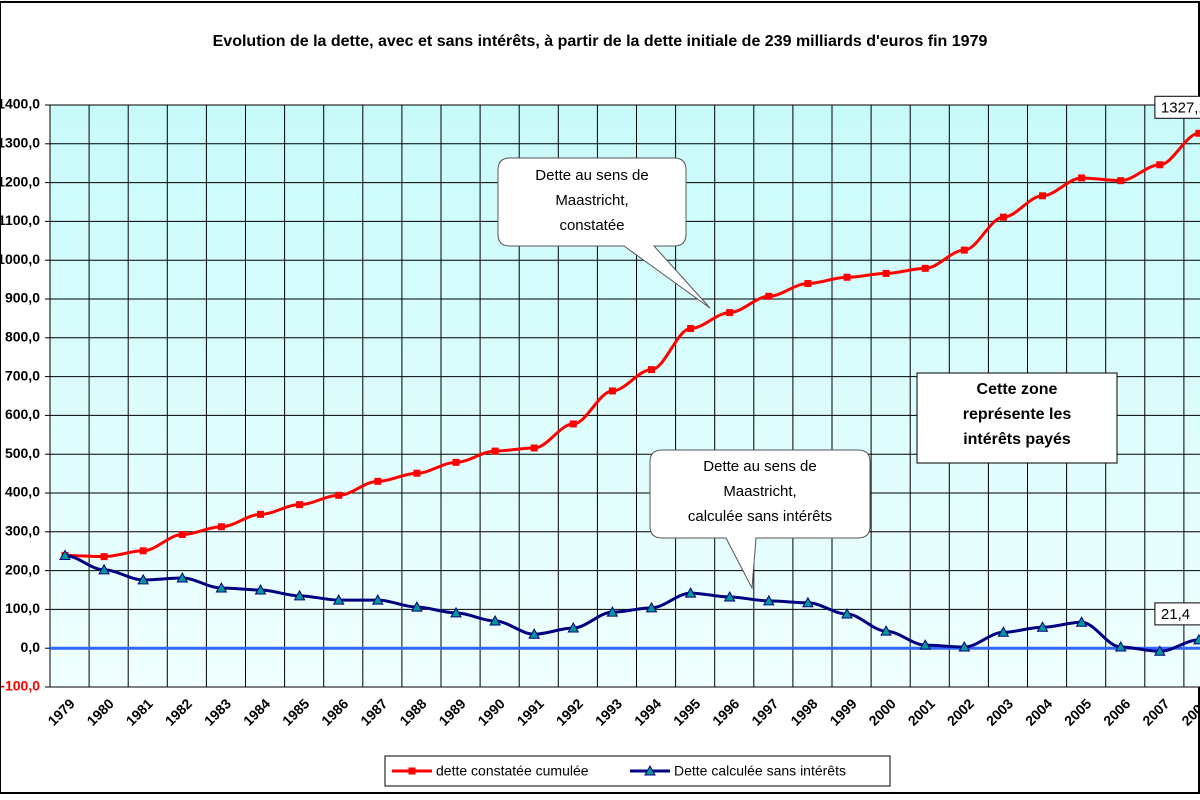 This screenshot has height=800, width=1200. What do you see at coordinates (530, 711) in the screenshot?
I see `x-tick-label: 1991` at bounding box center [530, 711].